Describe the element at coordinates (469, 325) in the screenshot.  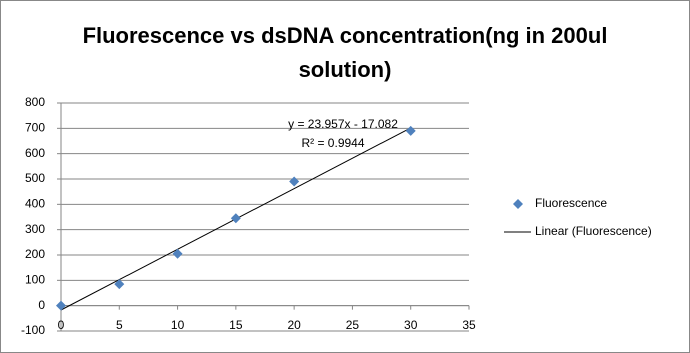
I see `x-tick-label: 35` at that location.